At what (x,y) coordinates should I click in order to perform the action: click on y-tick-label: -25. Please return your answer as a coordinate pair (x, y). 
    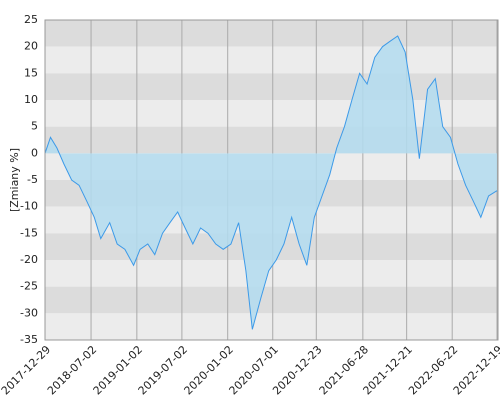
    Looking at the image, I should click on (29, 286).